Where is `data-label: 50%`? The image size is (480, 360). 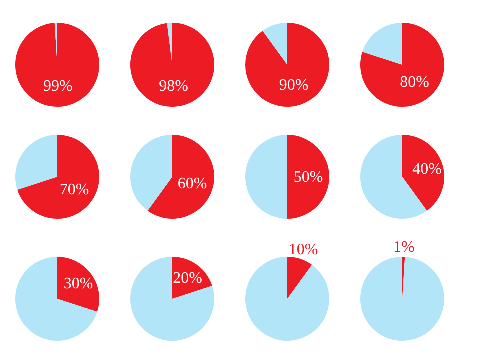 data-label: 50% is located at coordinates (309, 177).